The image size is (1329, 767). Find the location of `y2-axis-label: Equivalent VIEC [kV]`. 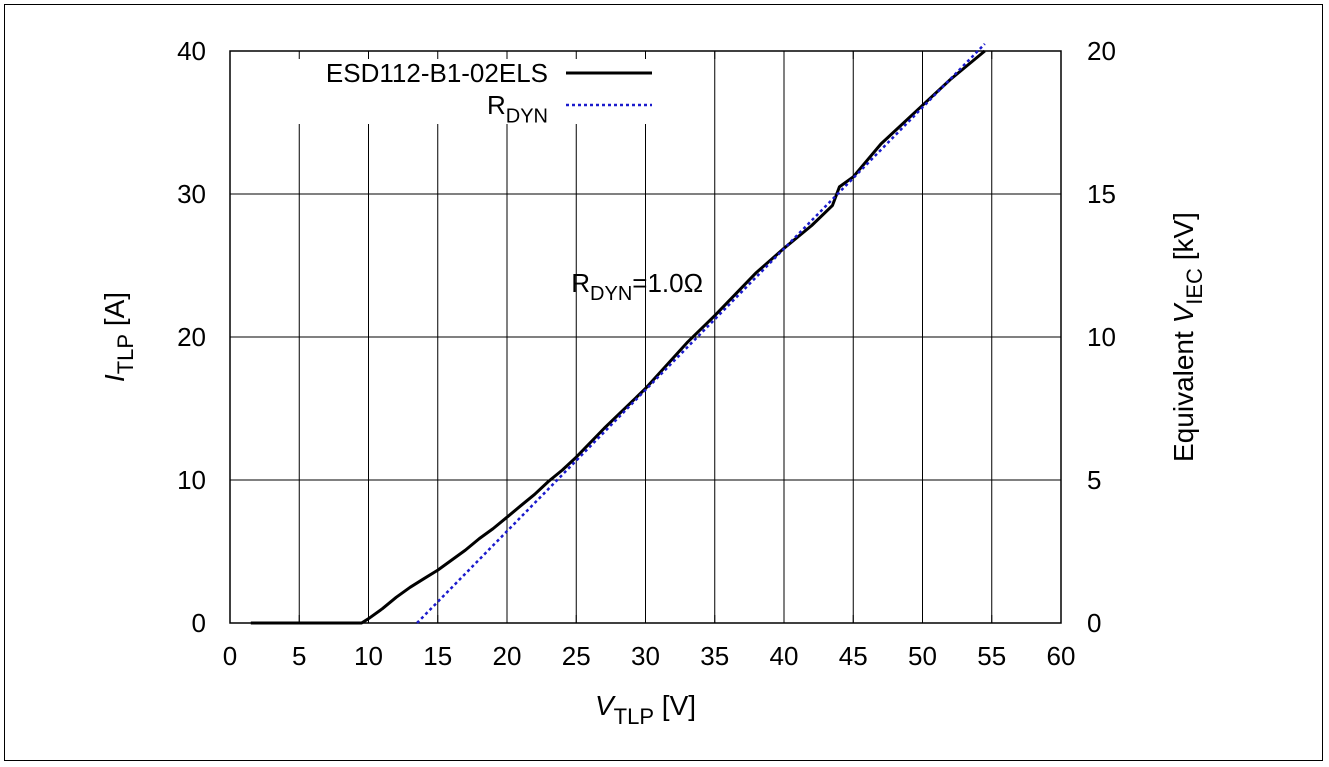

y2-axis-label: Equivalent VIEC [kV] is located at coordinates (1187, 337).